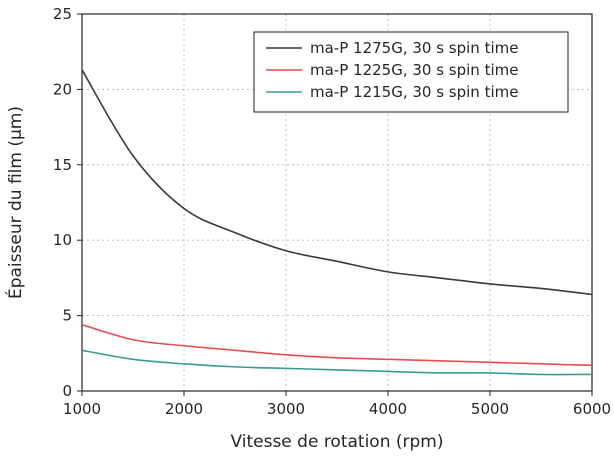 Image resolution: width=614 pixels, height=459 pixels. What do you see at coordinates (15, 202) in the screenshot?
I see `y-axis-label: Épaisseur du film (µm)` at bounding box center [15, 202].